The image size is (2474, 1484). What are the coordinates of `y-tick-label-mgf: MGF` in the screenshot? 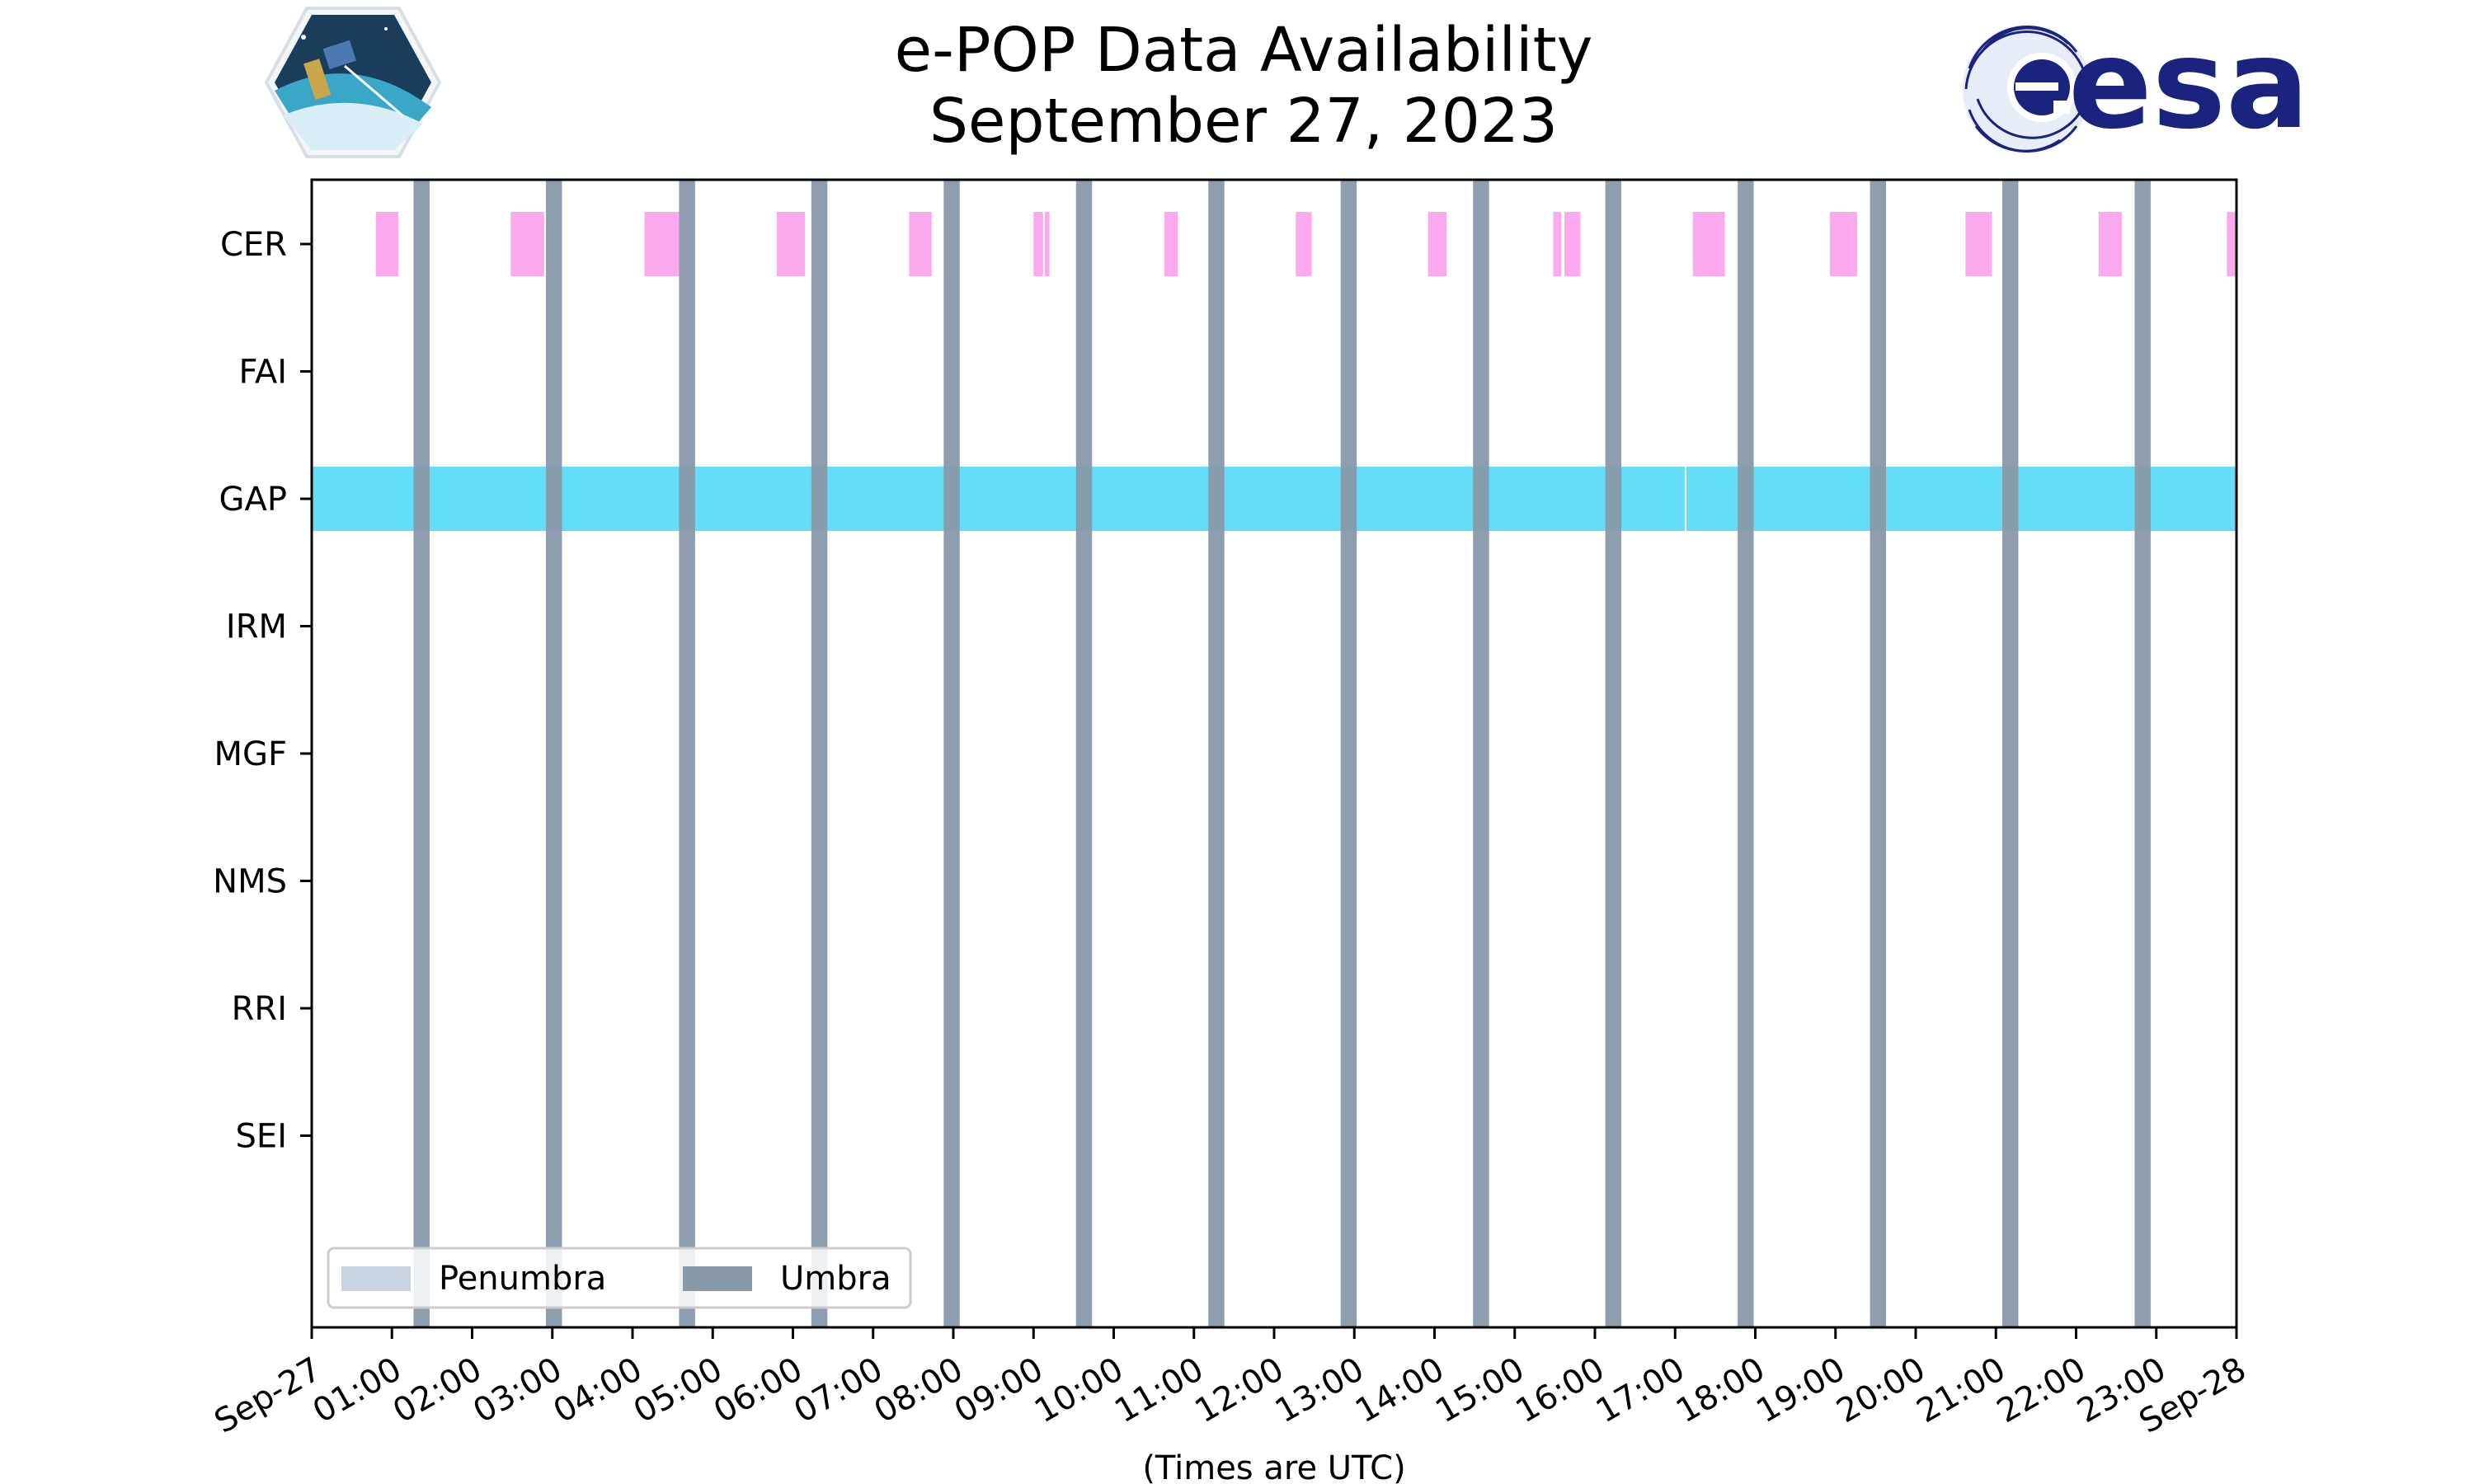 It's located at (250, 754).